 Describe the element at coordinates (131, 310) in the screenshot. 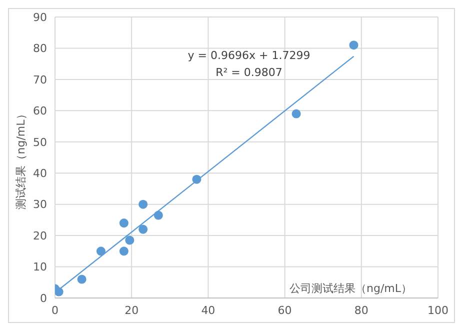

I see `x-tick-label: 20` at that location.